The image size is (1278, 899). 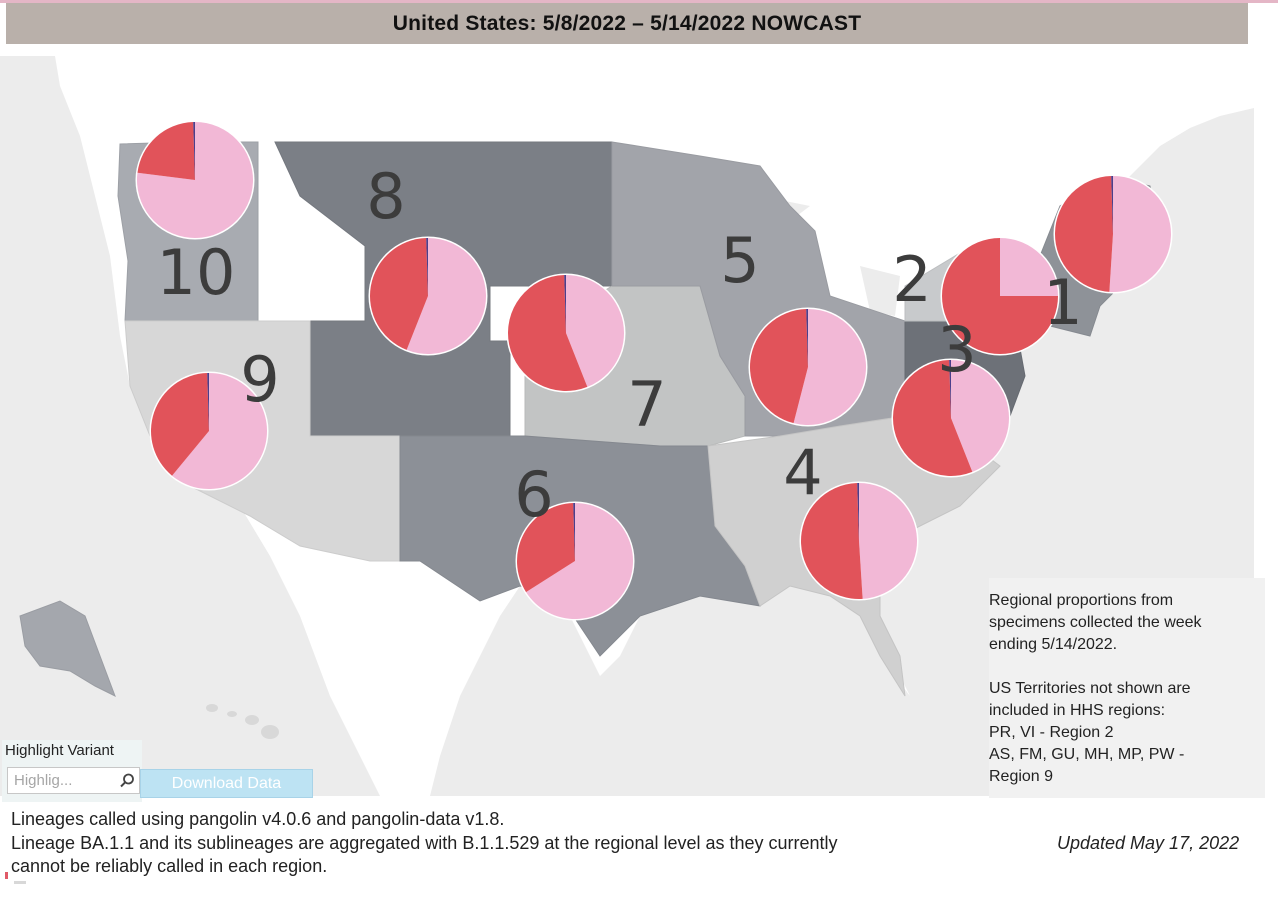 I want to click on highlight-variant-label: Highlight Variant, so click(x=59, y=750).